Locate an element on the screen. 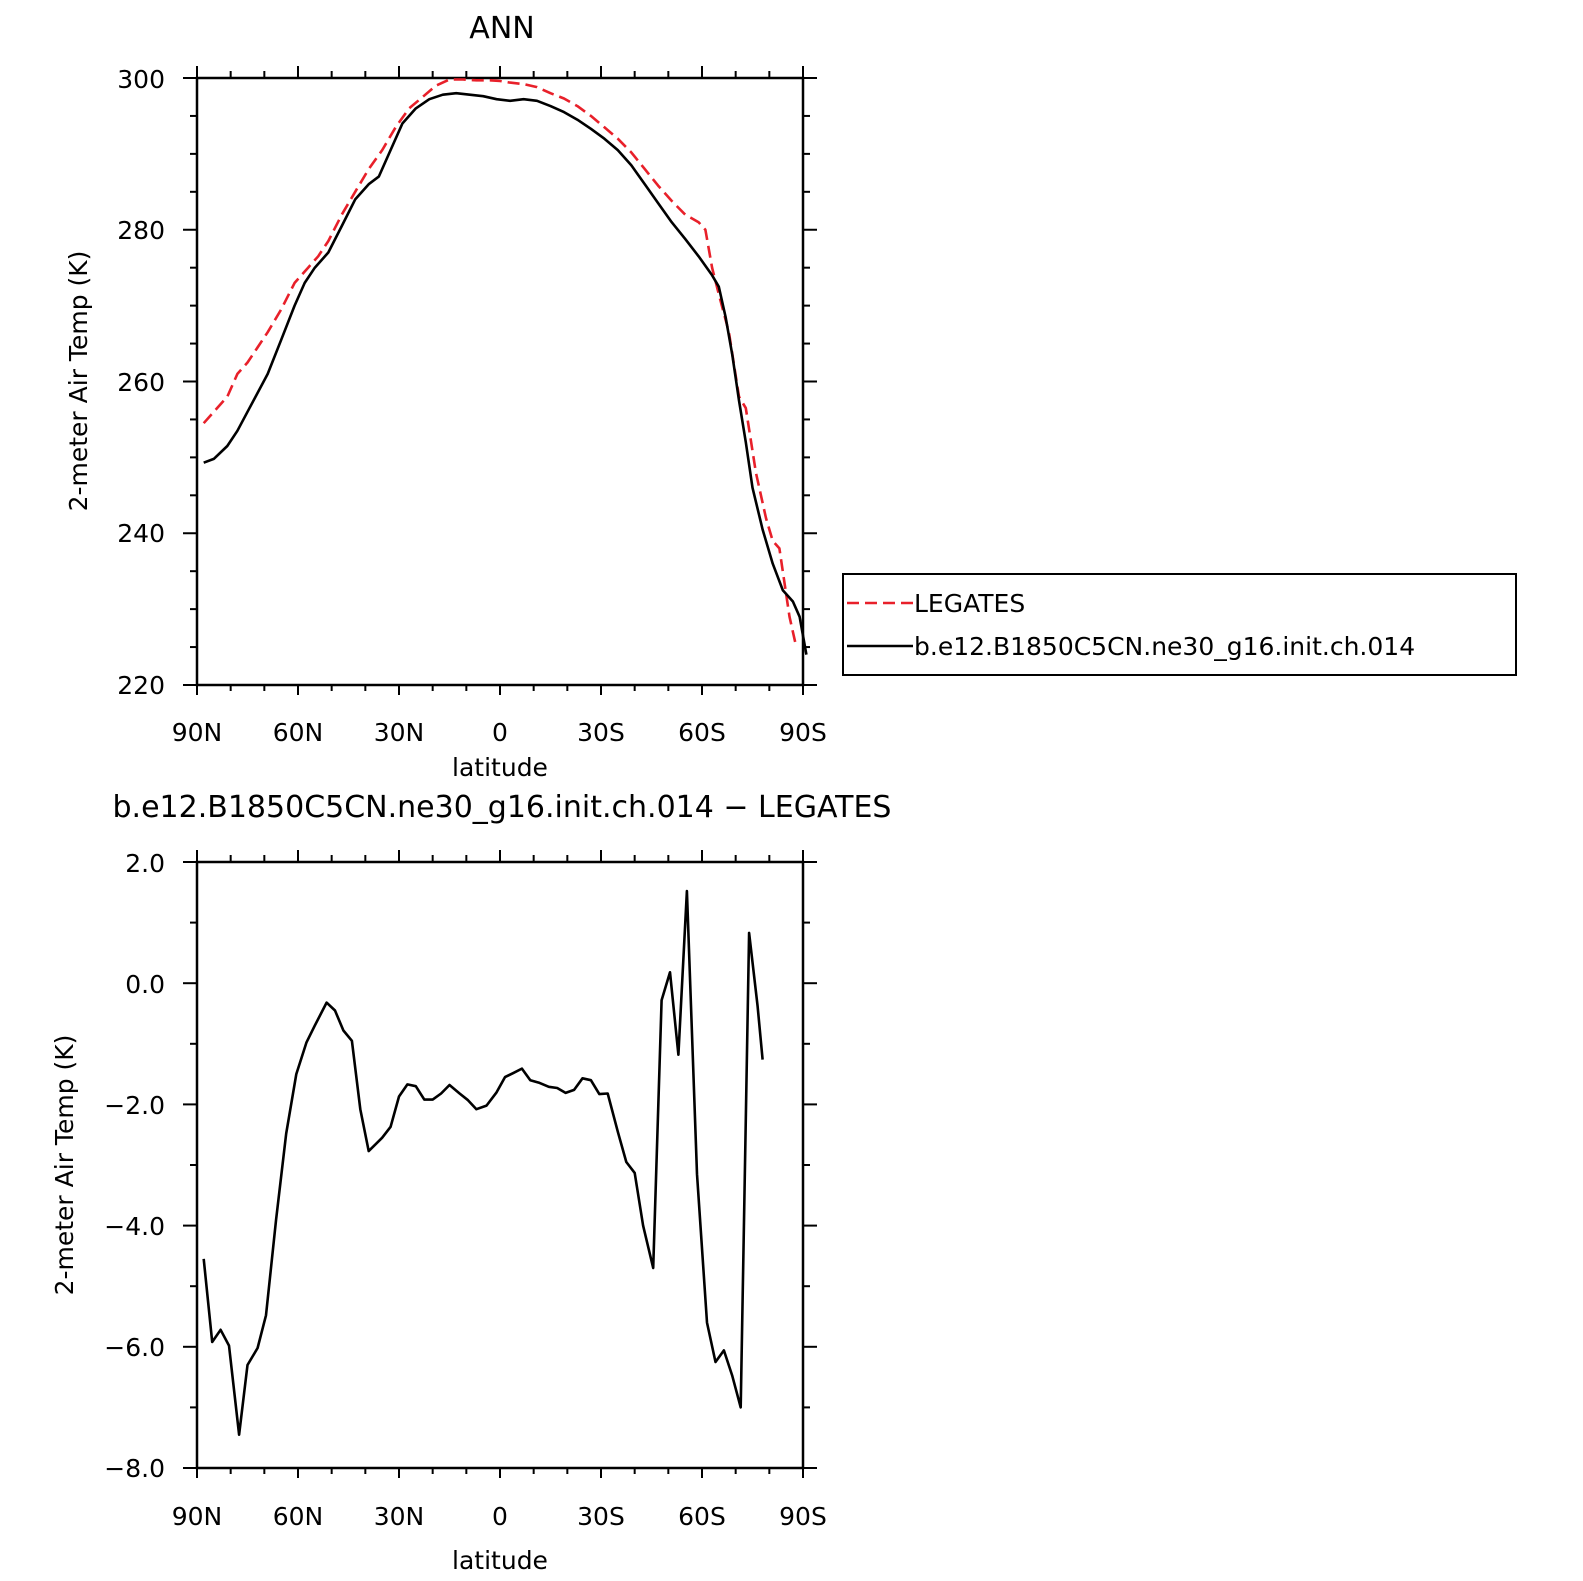  chart-bottom-xlabel: latitude is located at coordinates (500, 1560).